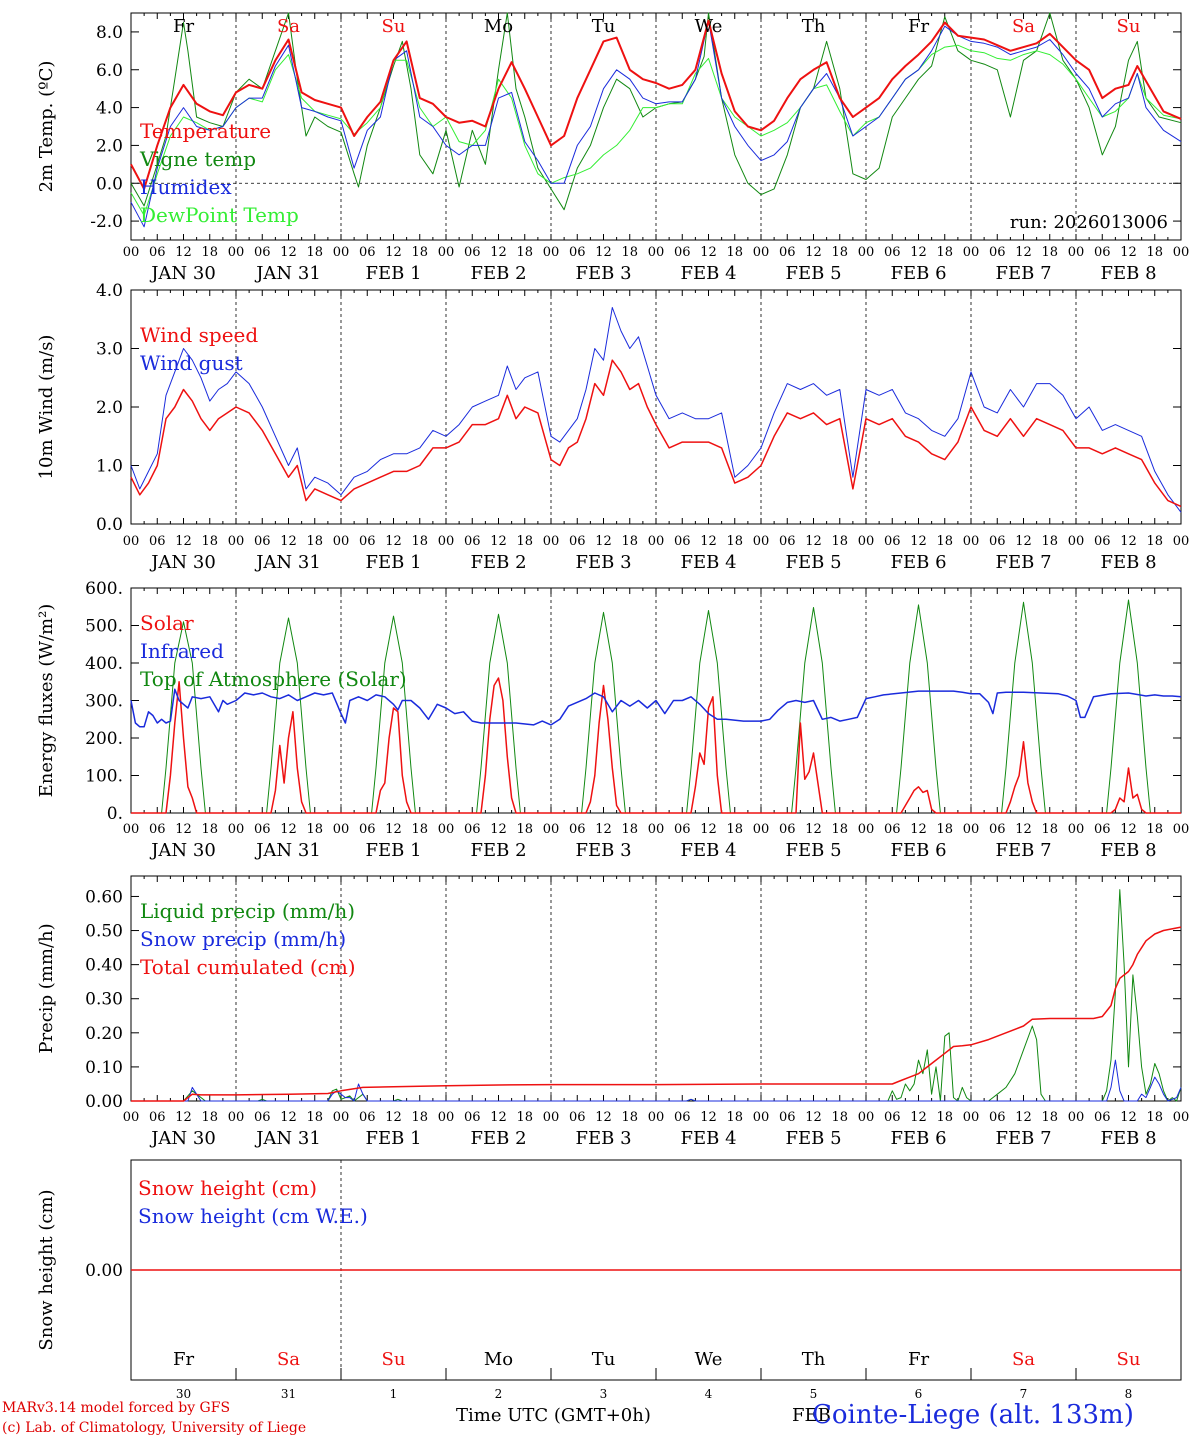 This screenshot has width=1194, height=1440. Describe the element at coordinates (109, 146) in the screenshot. I see `y-tick-label: 2.0` at that location.